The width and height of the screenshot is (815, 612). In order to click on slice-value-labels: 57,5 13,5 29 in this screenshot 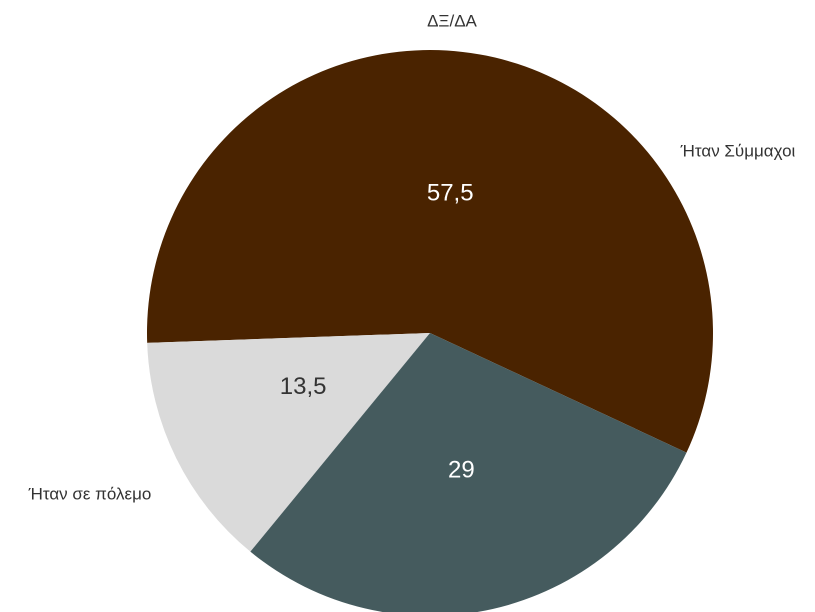, I will do `click(377, 332)`.